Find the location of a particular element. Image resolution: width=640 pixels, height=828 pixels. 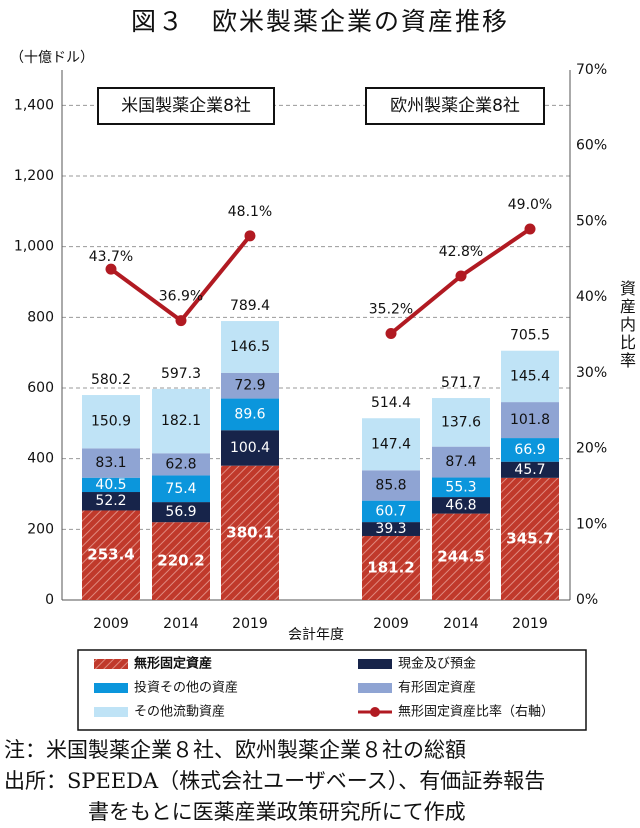

legend-label: その他流動資産 is located at coordinates (179, 712).